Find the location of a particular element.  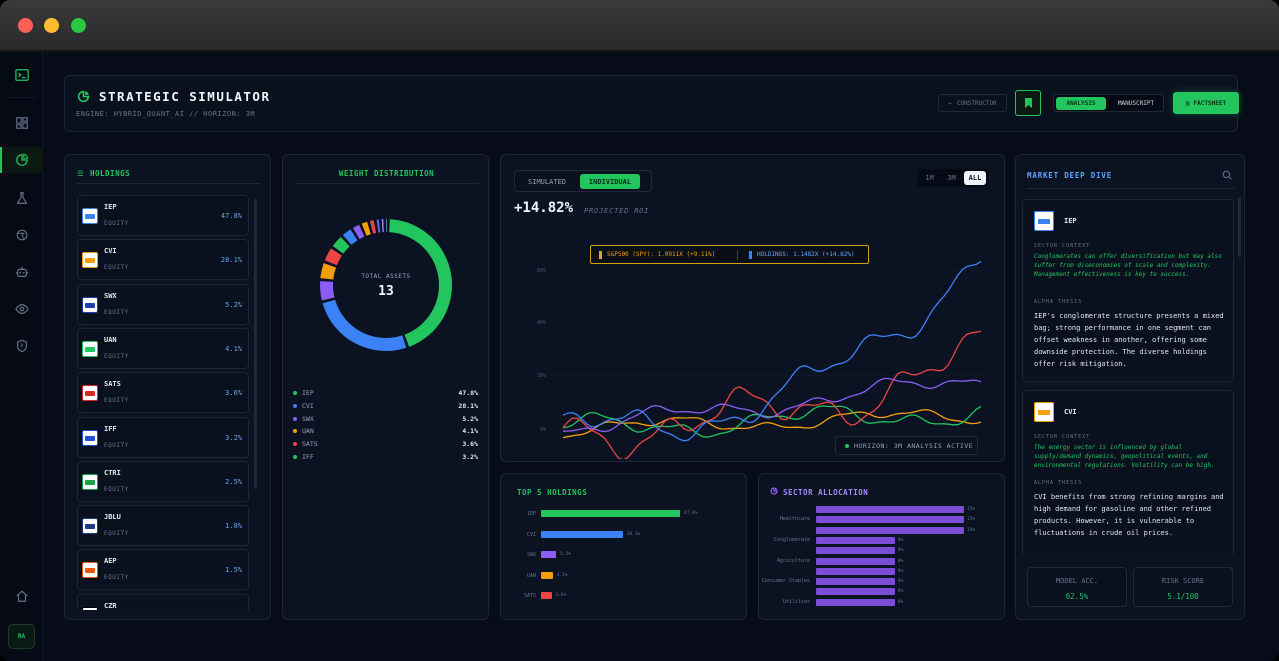

holding-row: JBLU EQUITY 1.8% is located at coordinates (163, 526).